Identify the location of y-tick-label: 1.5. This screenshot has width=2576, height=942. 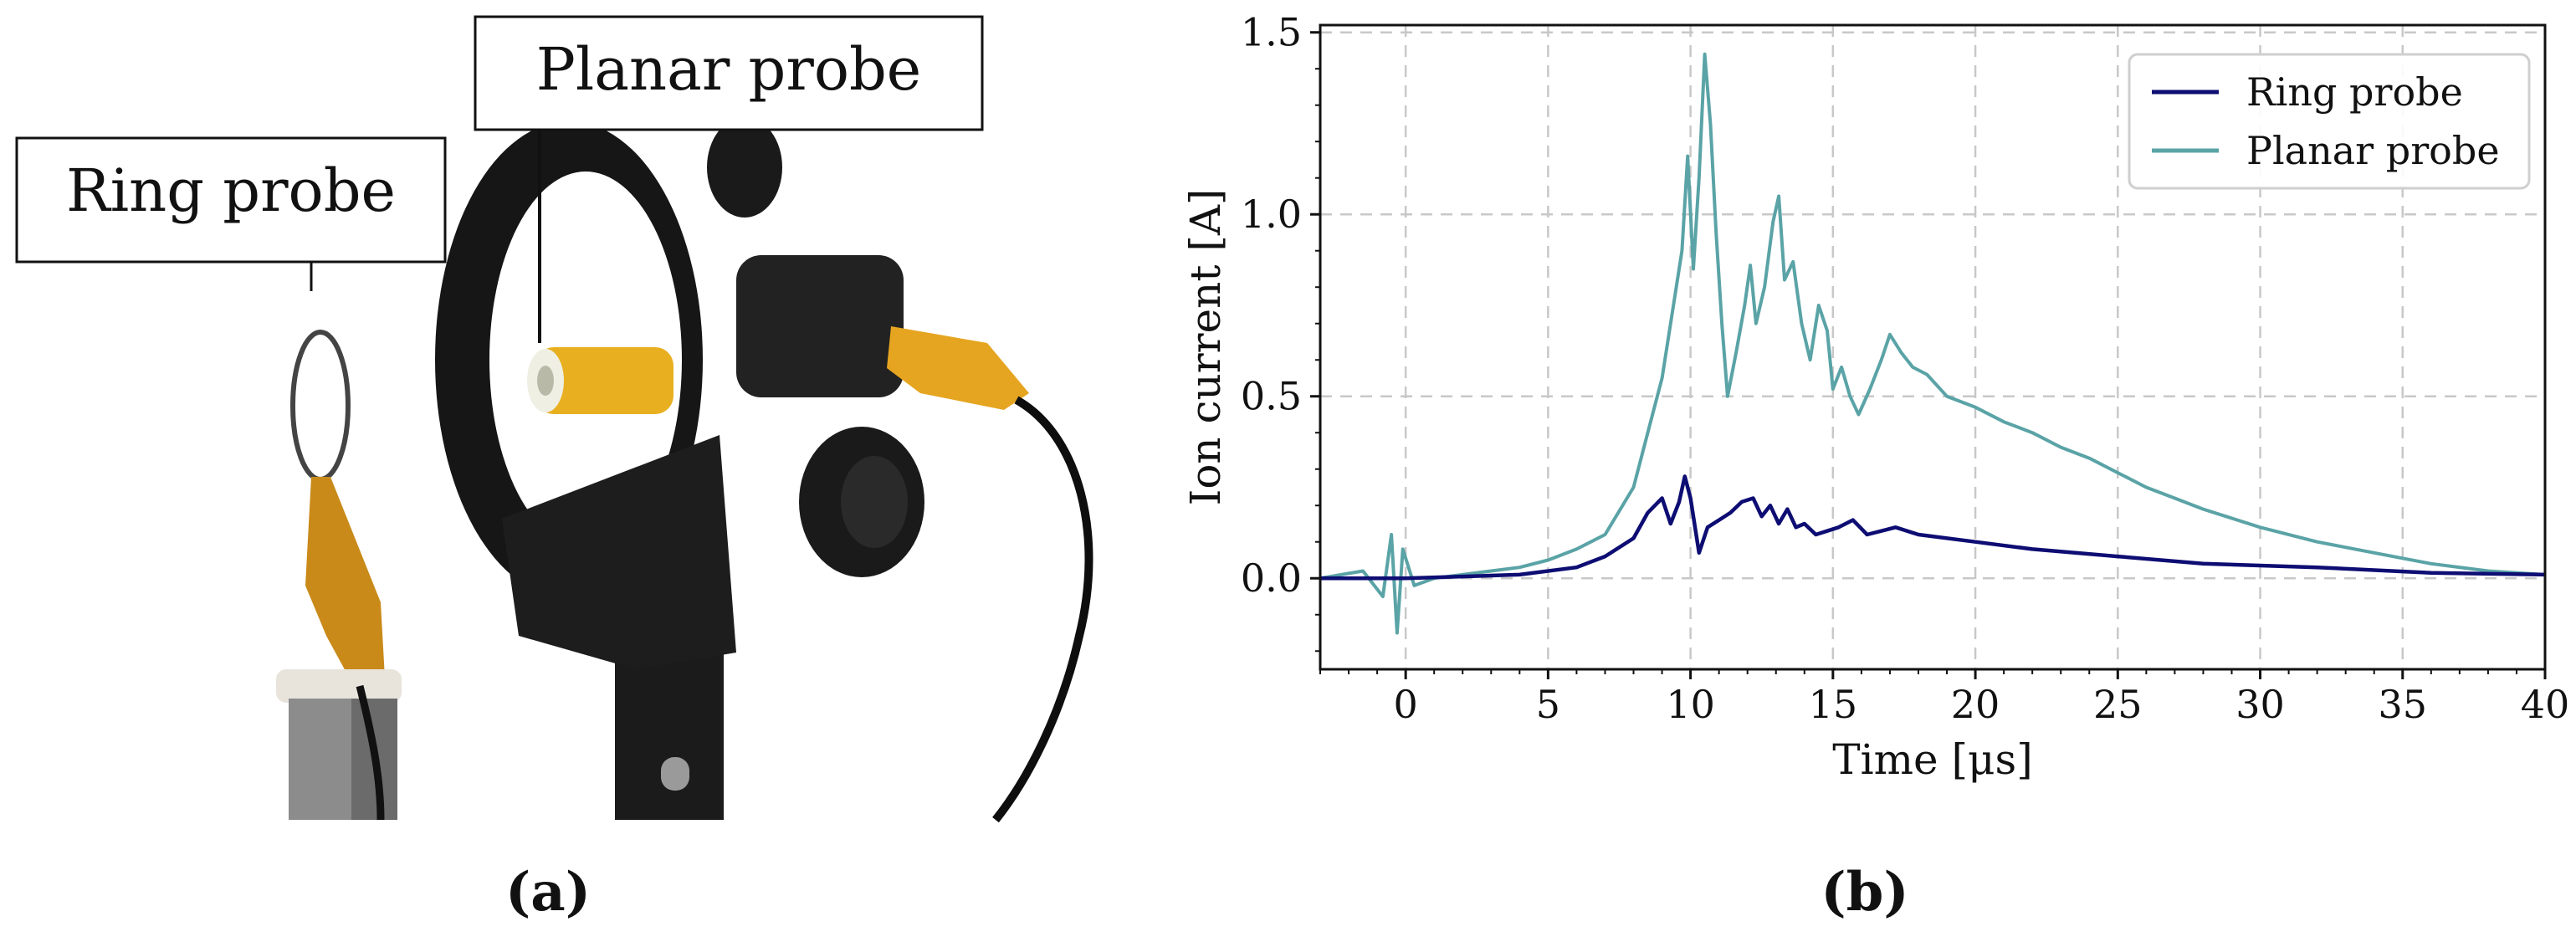
(1272, 32).